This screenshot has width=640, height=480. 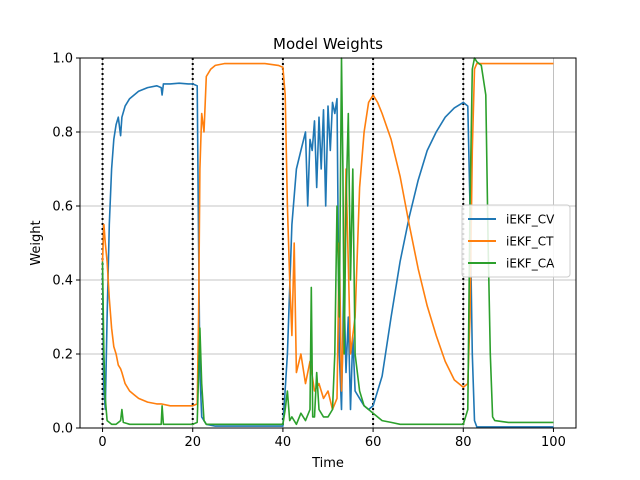 I want to click on y-tick-label-5: 1.0, so click(x=62, y=59).